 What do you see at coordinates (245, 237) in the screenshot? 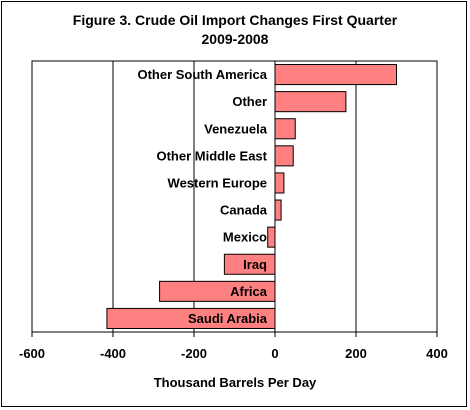
I see `category-label: Mexico` at bounding box center [245, 237].